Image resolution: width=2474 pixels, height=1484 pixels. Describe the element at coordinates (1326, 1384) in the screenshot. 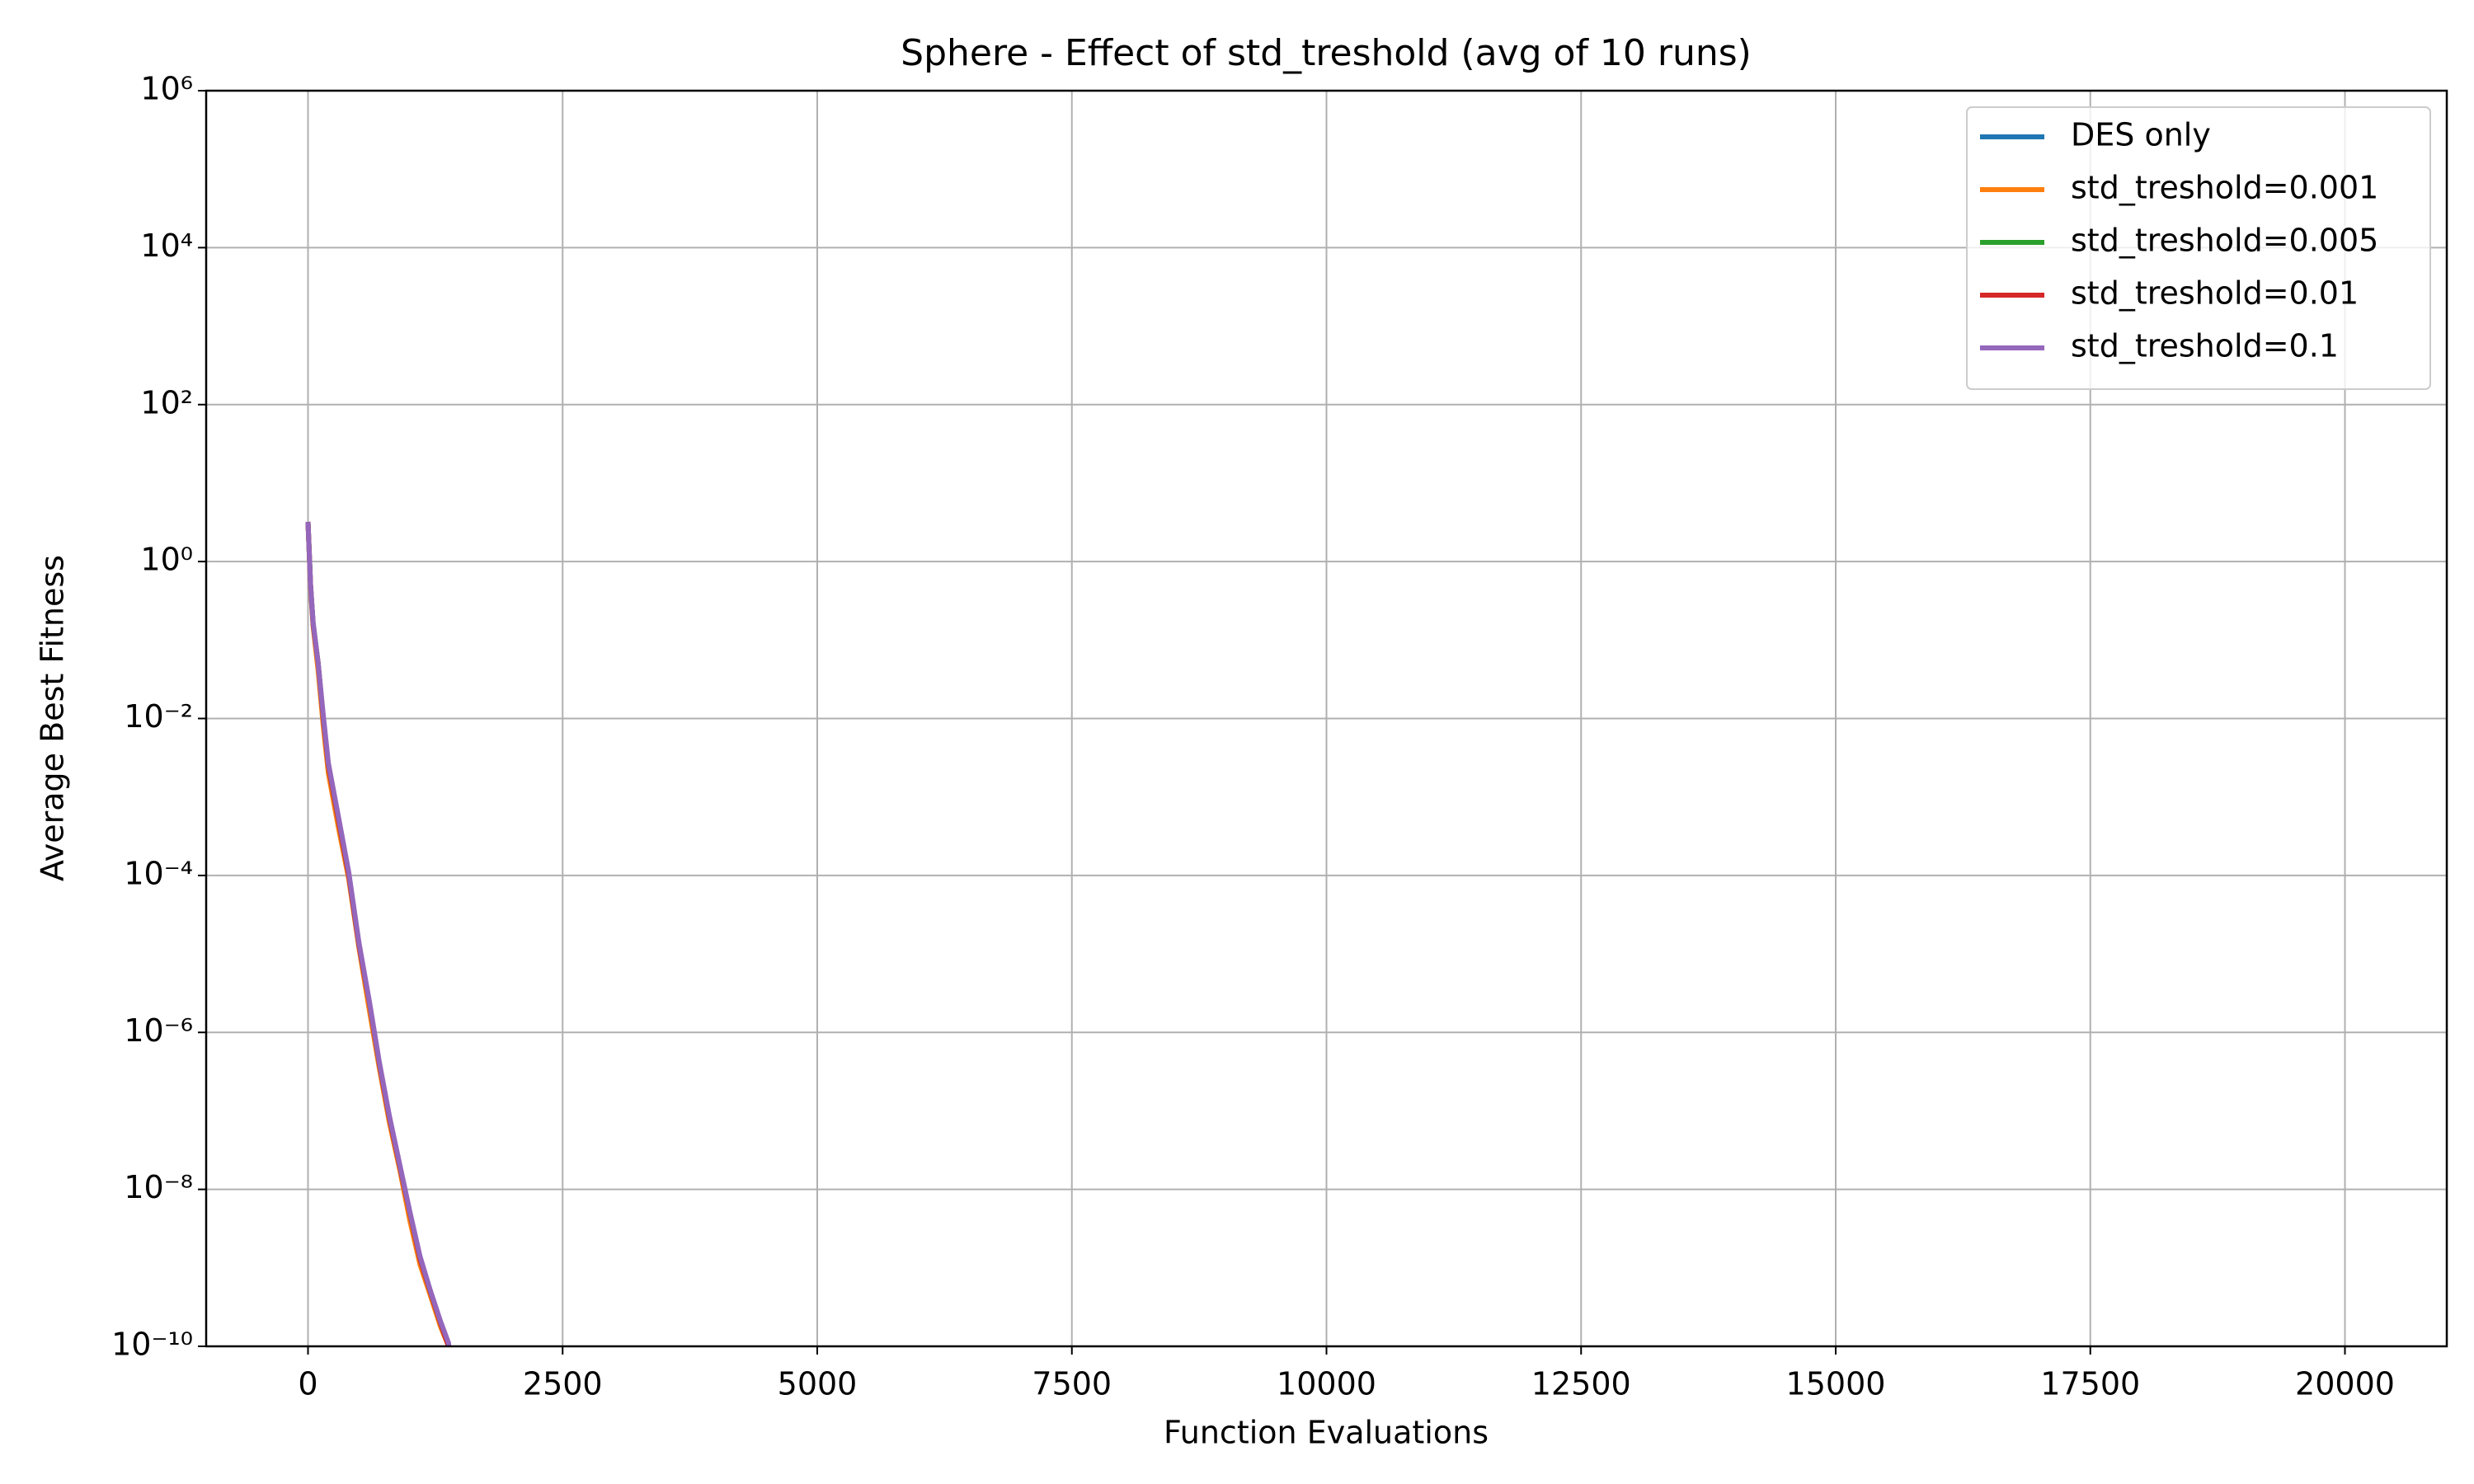

I see `x-tick-label: 10000` at that location.